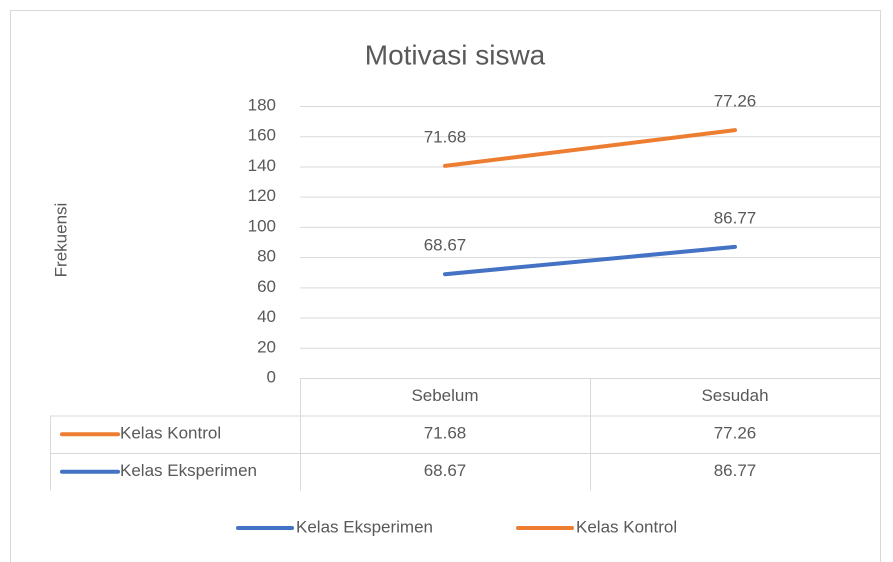 The height and width of the screenshot is (562, 893). I want to click on y-axis-label: Frekuensi, so click(60, 240).